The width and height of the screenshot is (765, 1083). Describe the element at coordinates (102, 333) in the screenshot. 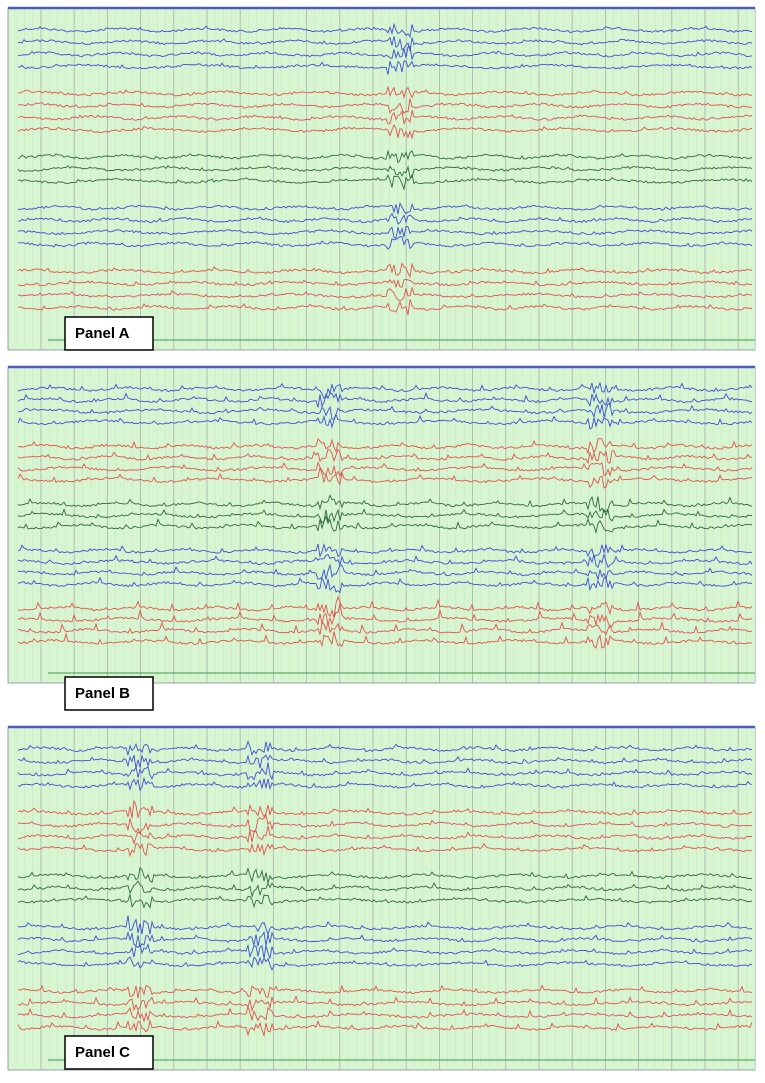

I see `panel-label: Panel A` at that location.